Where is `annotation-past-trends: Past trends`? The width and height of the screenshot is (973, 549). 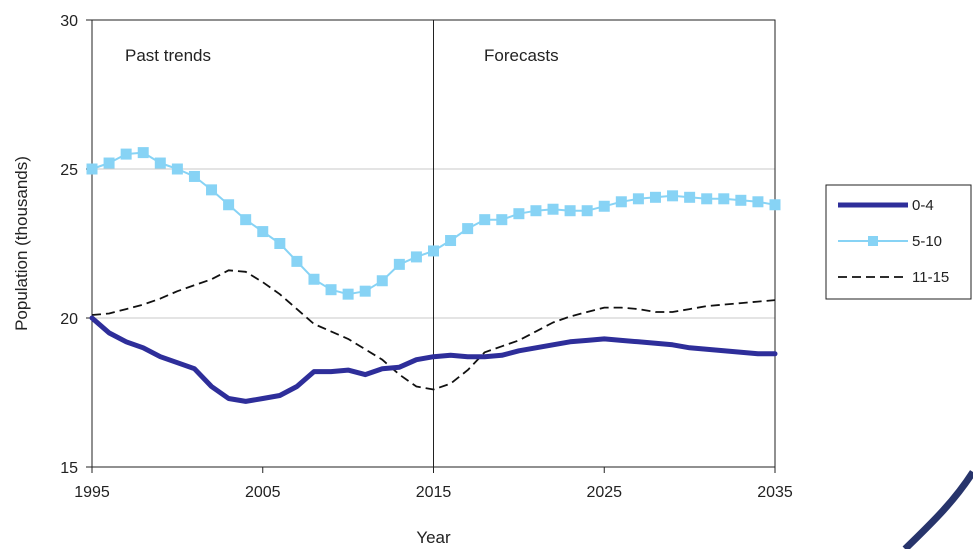
annotation-past-trends: Past trends is located at coordinates (168, 55).